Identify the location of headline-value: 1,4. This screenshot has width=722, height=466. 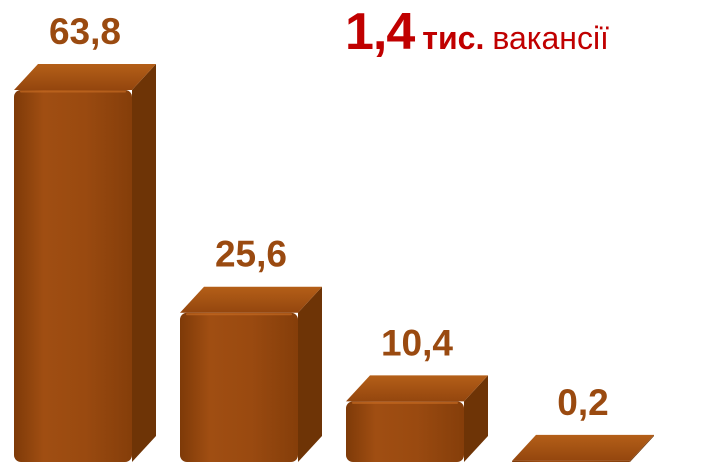
(380, 32).